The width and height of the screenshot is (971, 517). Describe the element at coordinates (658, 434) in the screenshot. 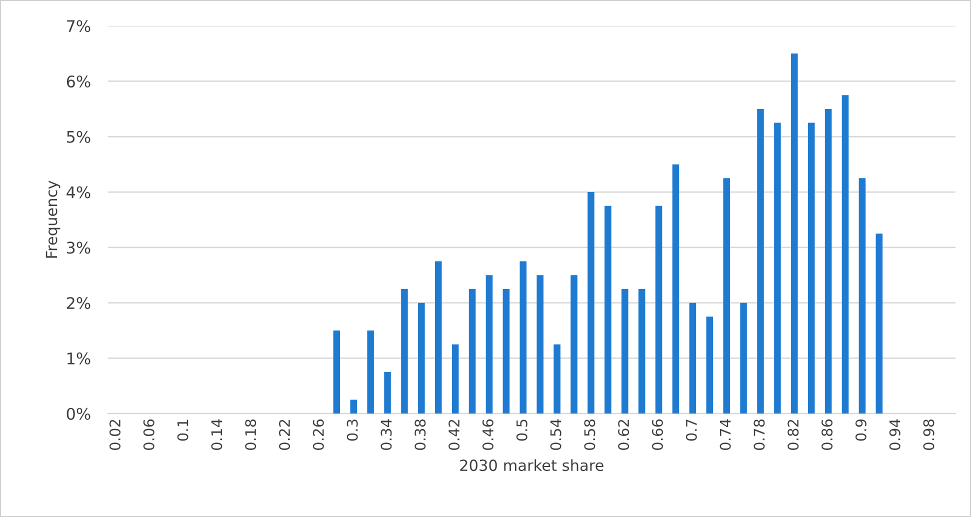

I see `x-tick-label: 0.66` at that location.